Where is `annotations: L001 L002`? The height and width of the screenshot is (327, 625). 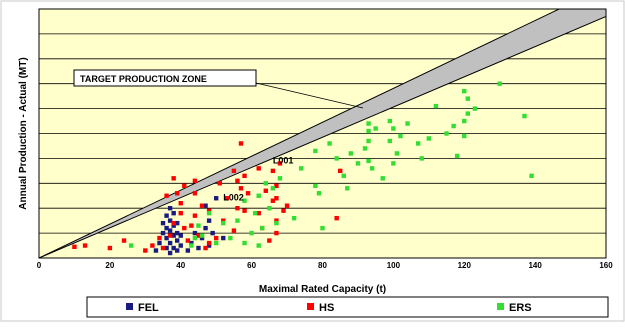
annotations: L001 L002 is located at coordinates (258, 178).